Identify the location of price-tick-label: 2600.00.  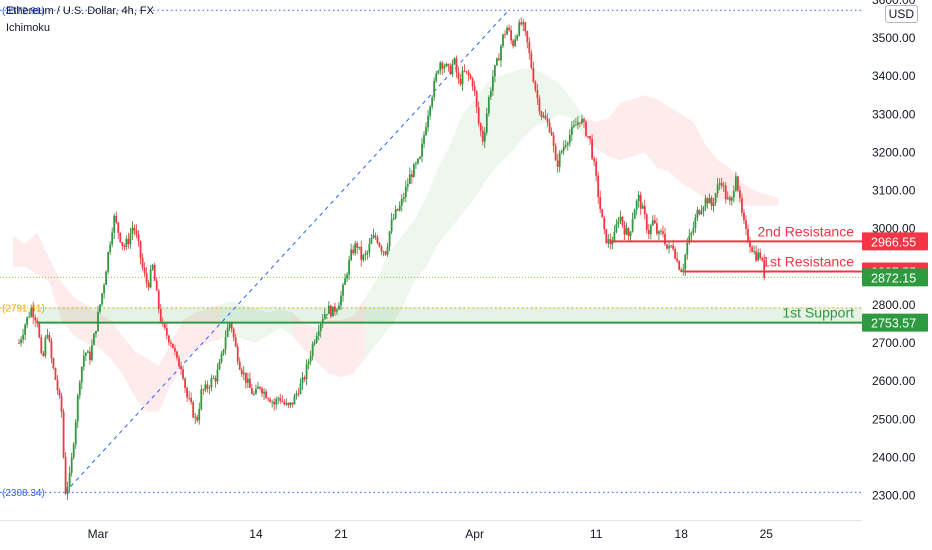
(894, 381).